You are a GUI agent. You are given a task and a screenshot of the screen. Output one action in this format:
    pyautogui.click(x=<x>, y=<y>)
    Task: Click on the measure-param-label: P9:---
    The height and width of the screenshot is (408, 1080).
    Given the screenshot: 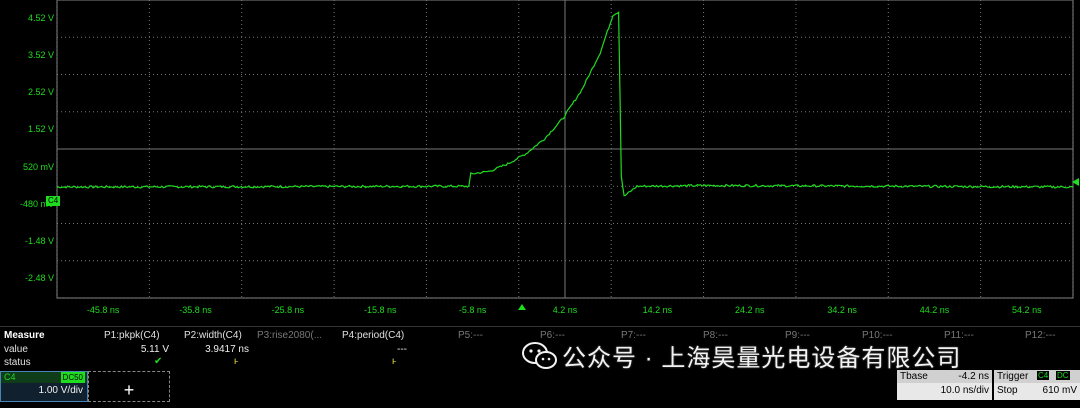 What is the action you would take?
    pyautogui.click(x=797, y=335)
    